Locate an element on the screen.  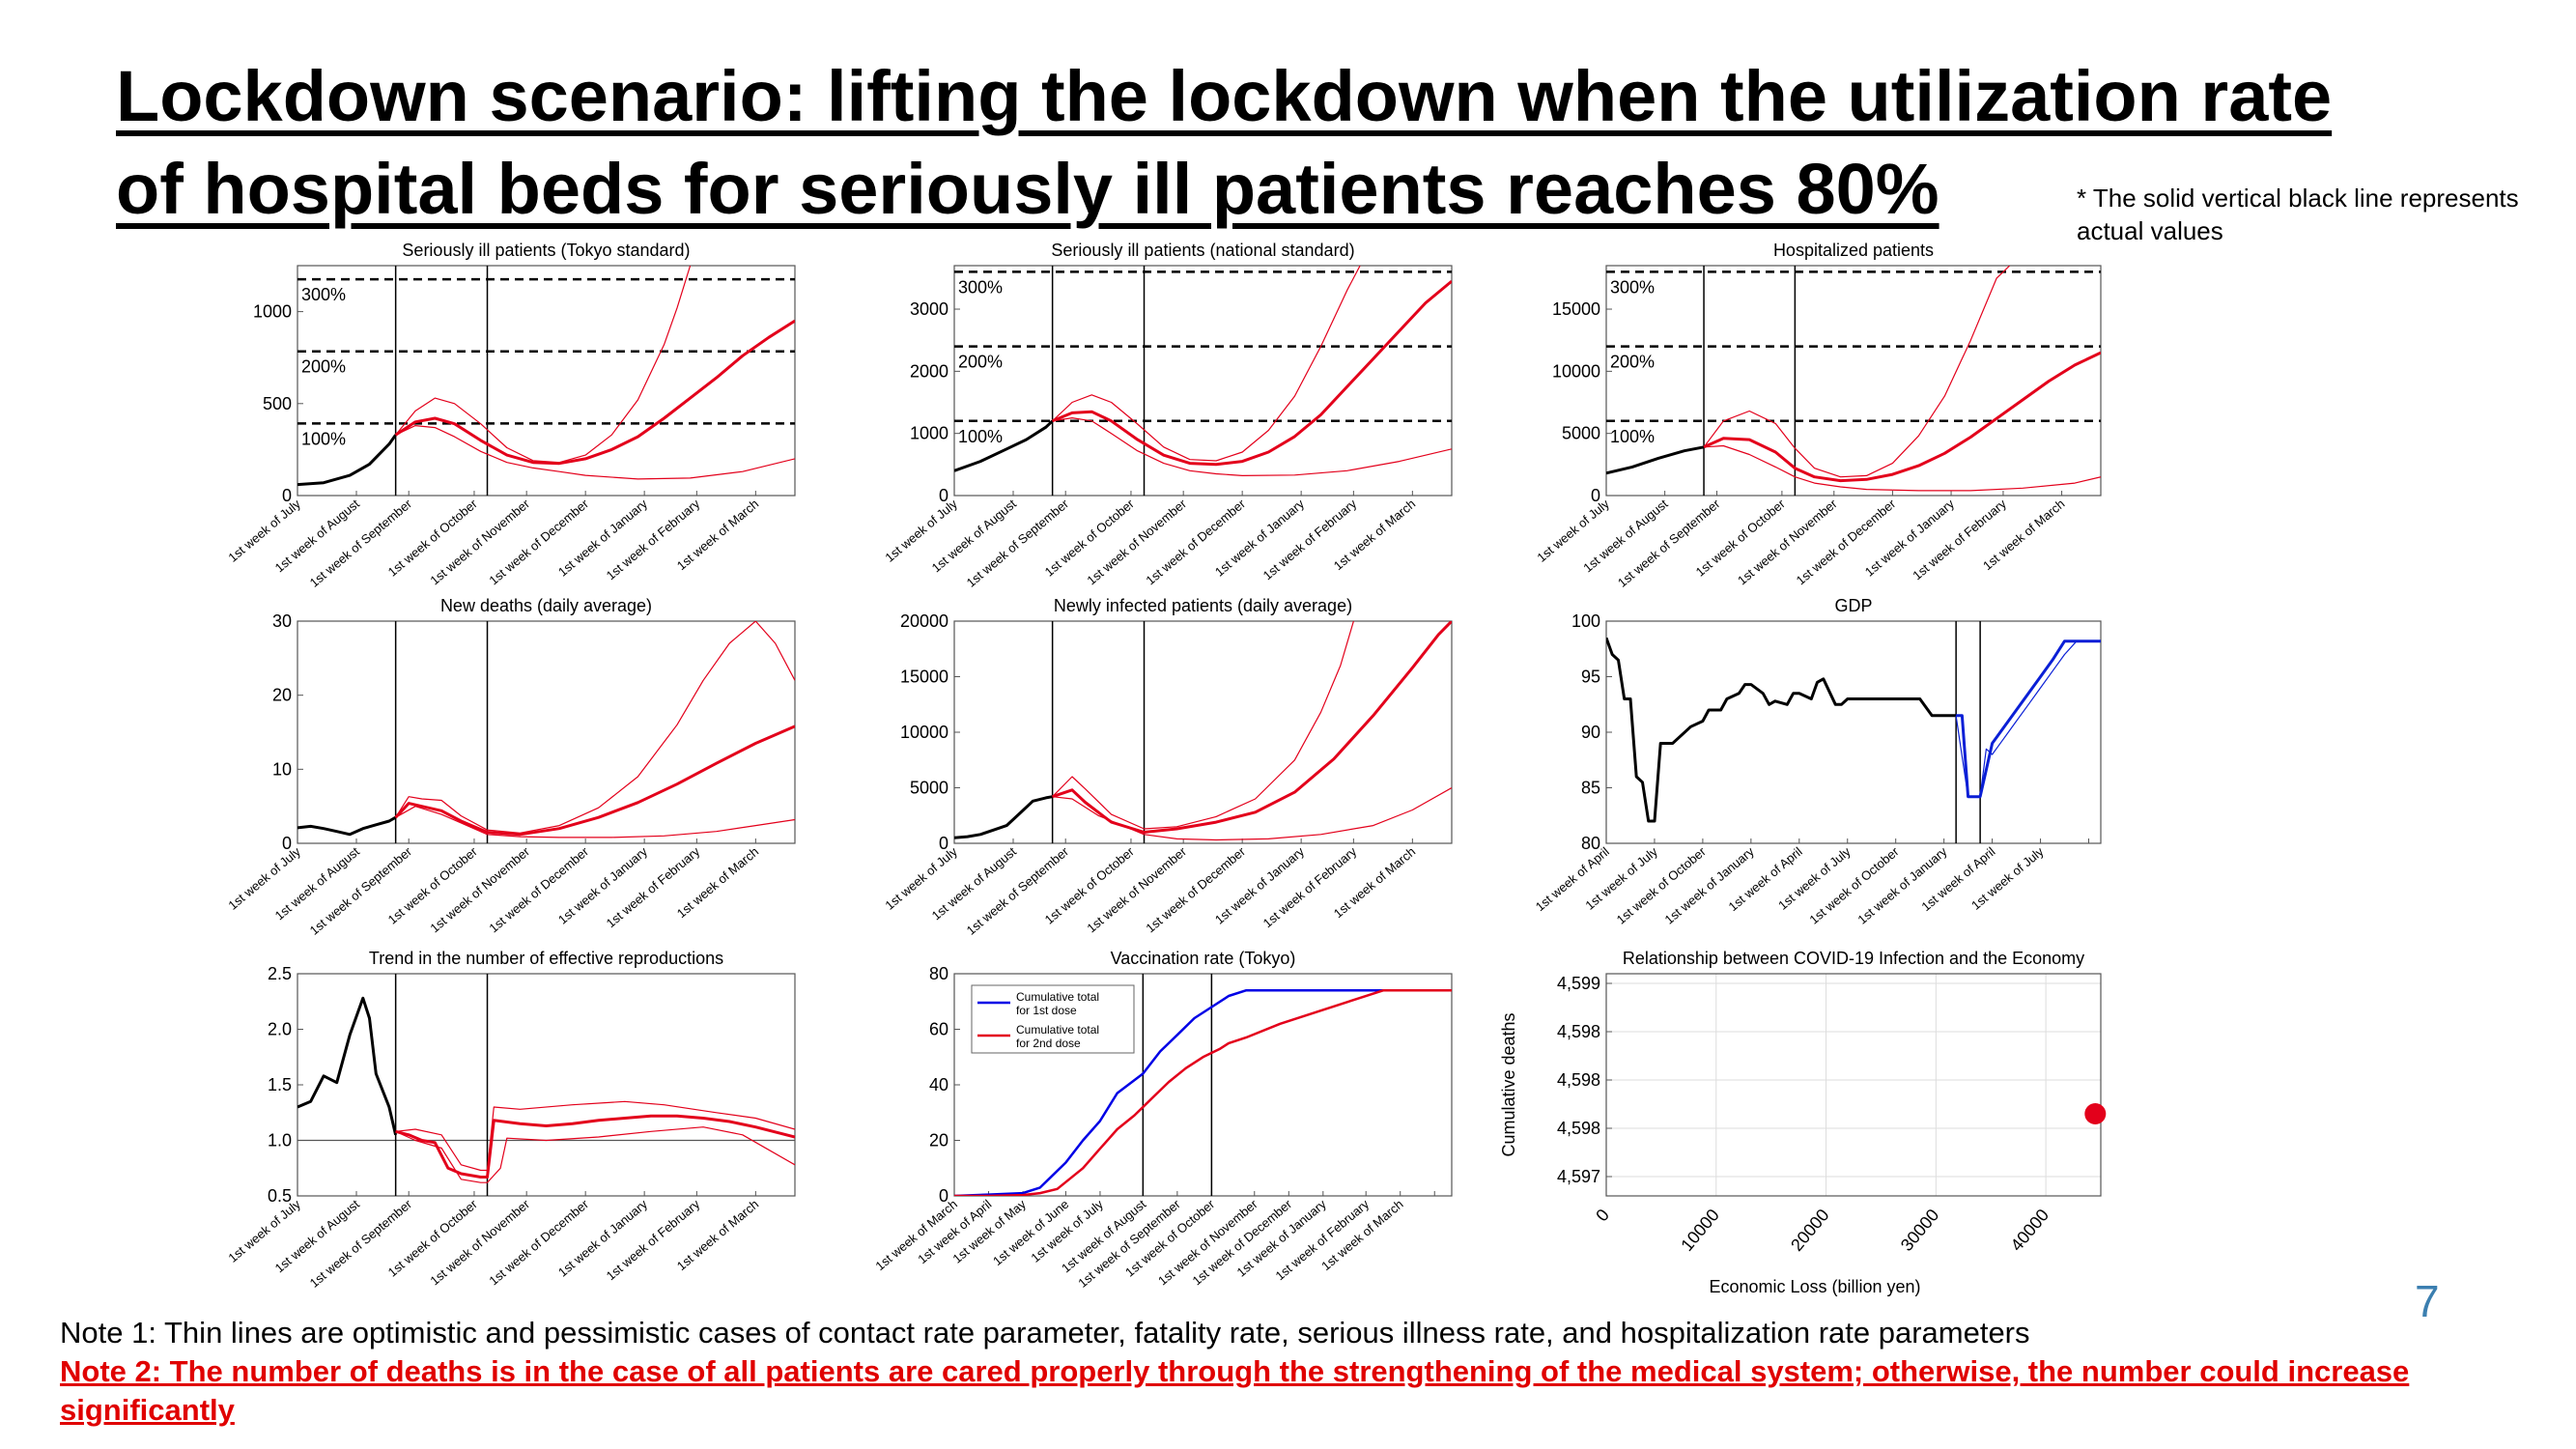
y-tick-label: 4,599 is located at coordinates (1578, 983).